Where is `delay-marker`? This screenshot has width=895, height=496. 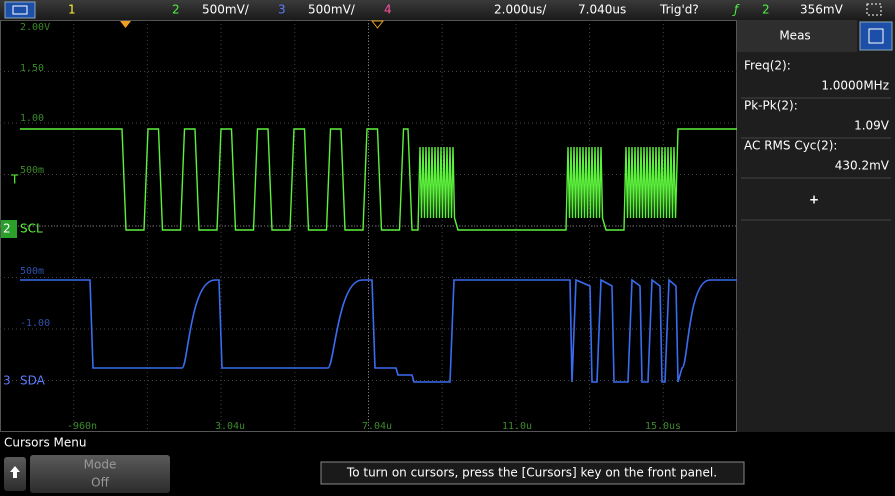 delay-marker is located at coordinates (377, 24).